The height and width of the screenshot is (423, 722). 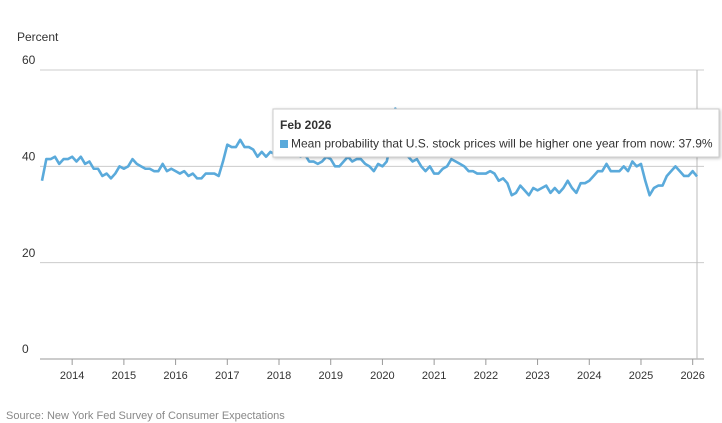 I want to click on x-tick-label: 2024, so click(x=589, y=376).